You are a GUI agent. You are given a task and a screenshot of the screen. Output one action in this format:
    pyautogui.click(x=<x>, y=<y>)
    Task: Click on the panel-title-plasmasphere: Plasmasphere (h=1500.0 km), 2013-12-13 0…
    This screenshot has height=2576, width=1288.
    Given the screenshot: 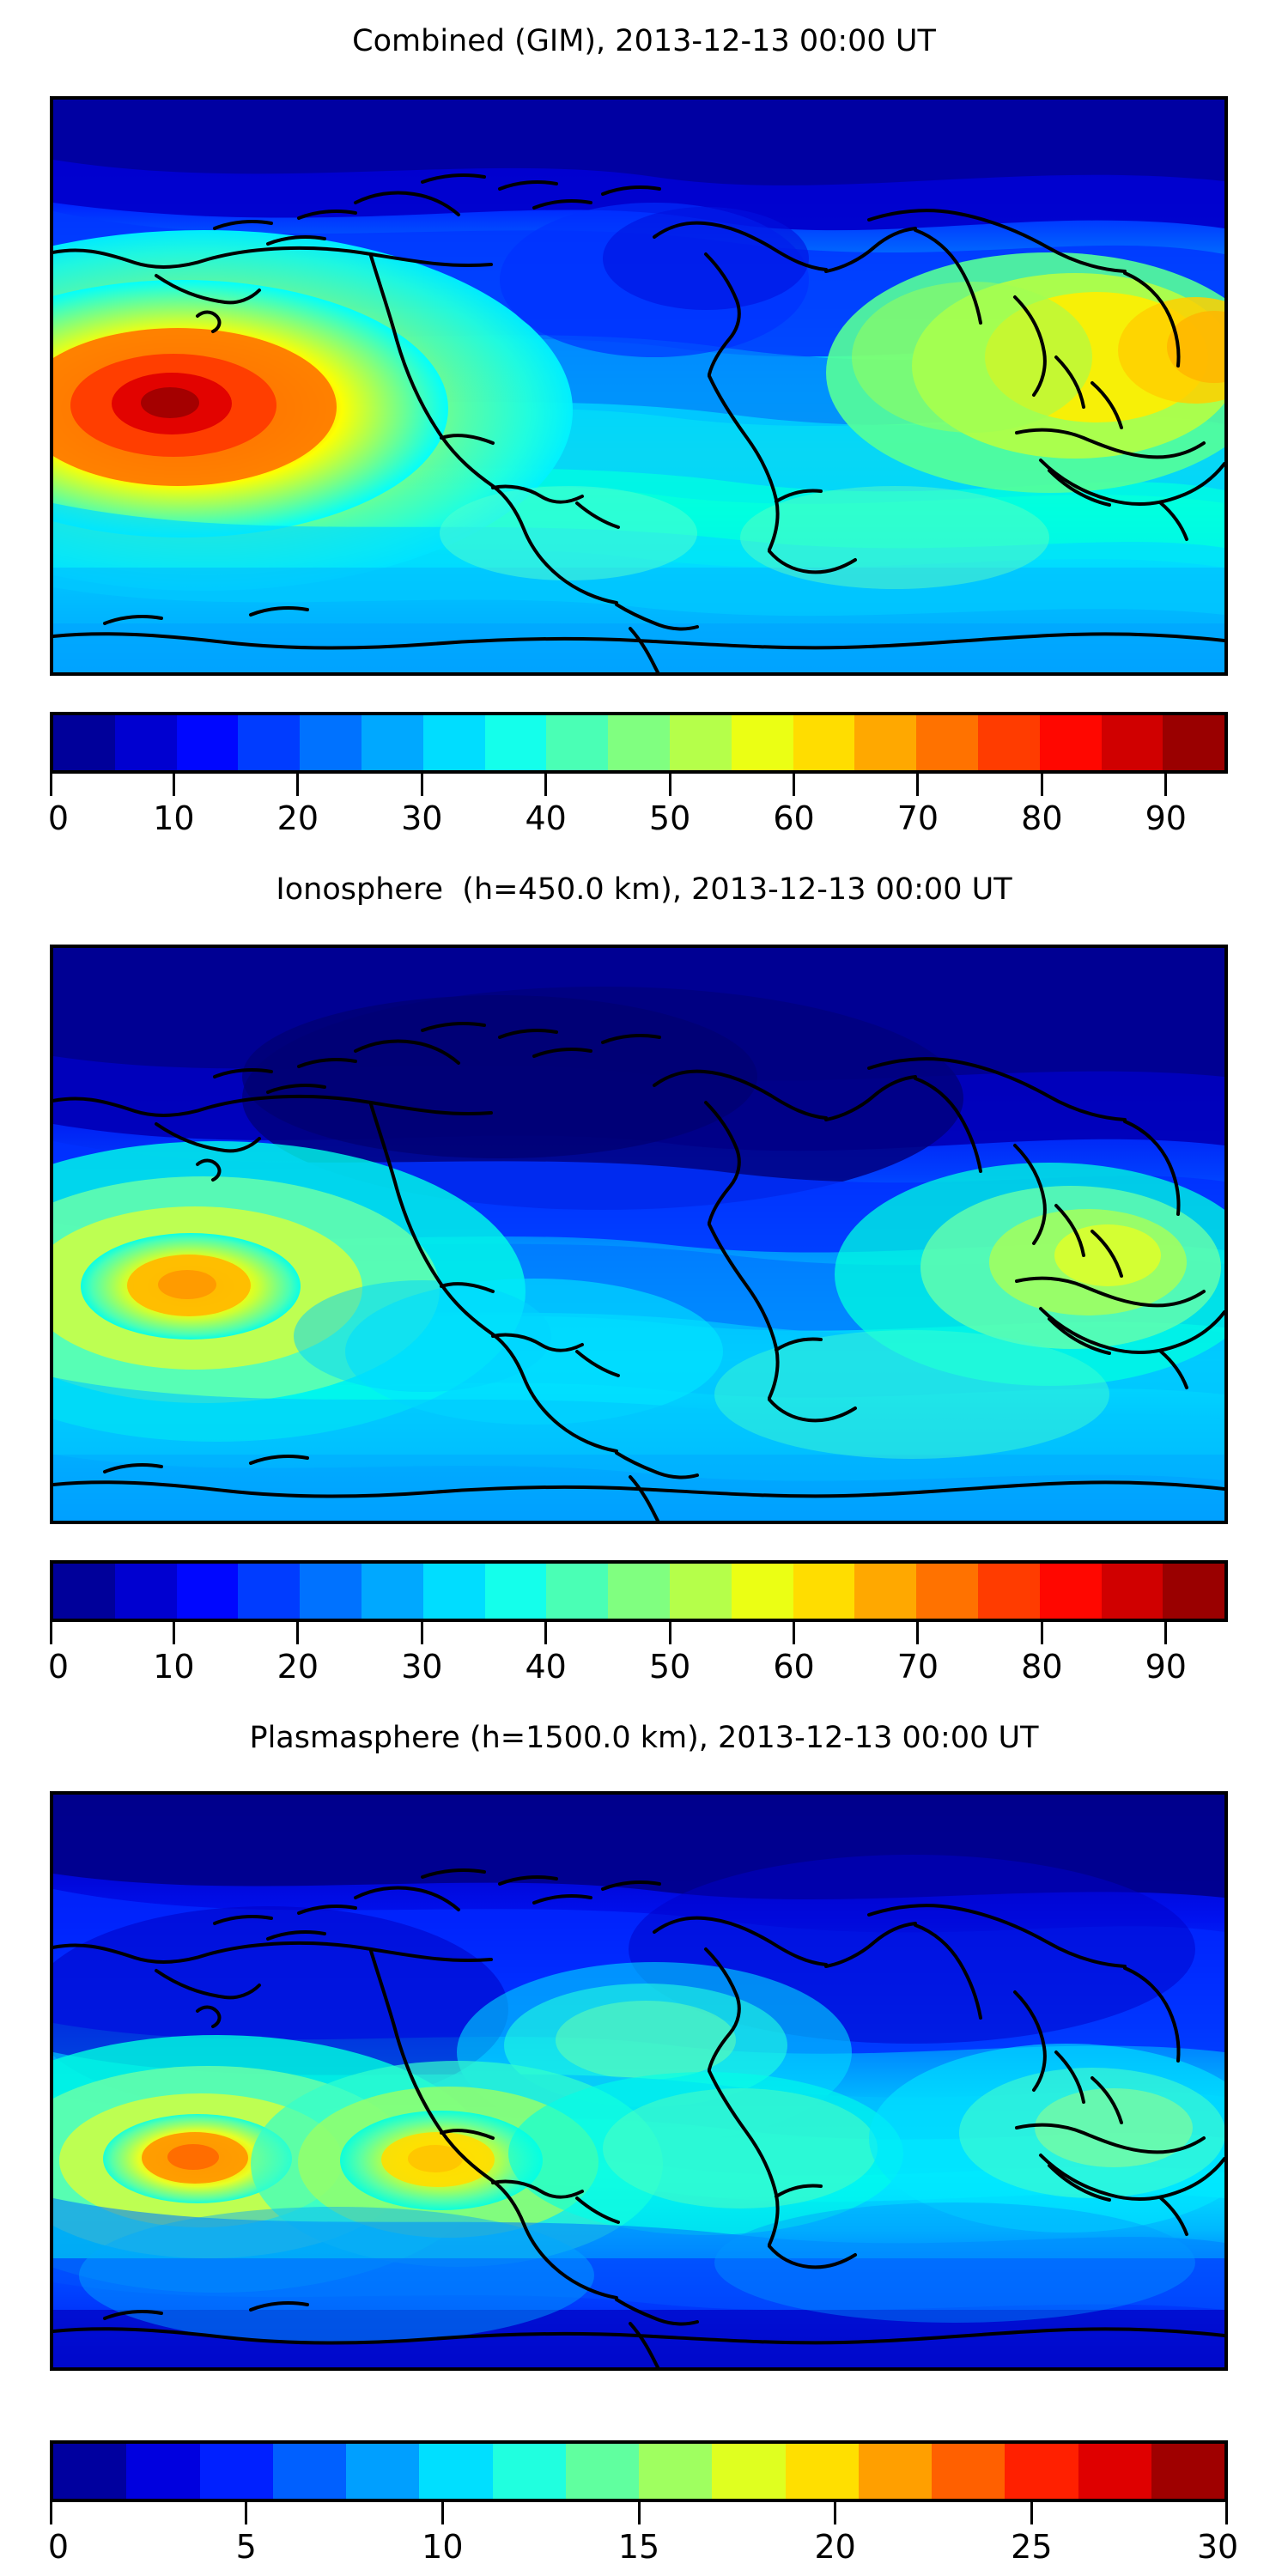 What is the action you would take?
    pyautogui.click(x=644, y=1738)
    